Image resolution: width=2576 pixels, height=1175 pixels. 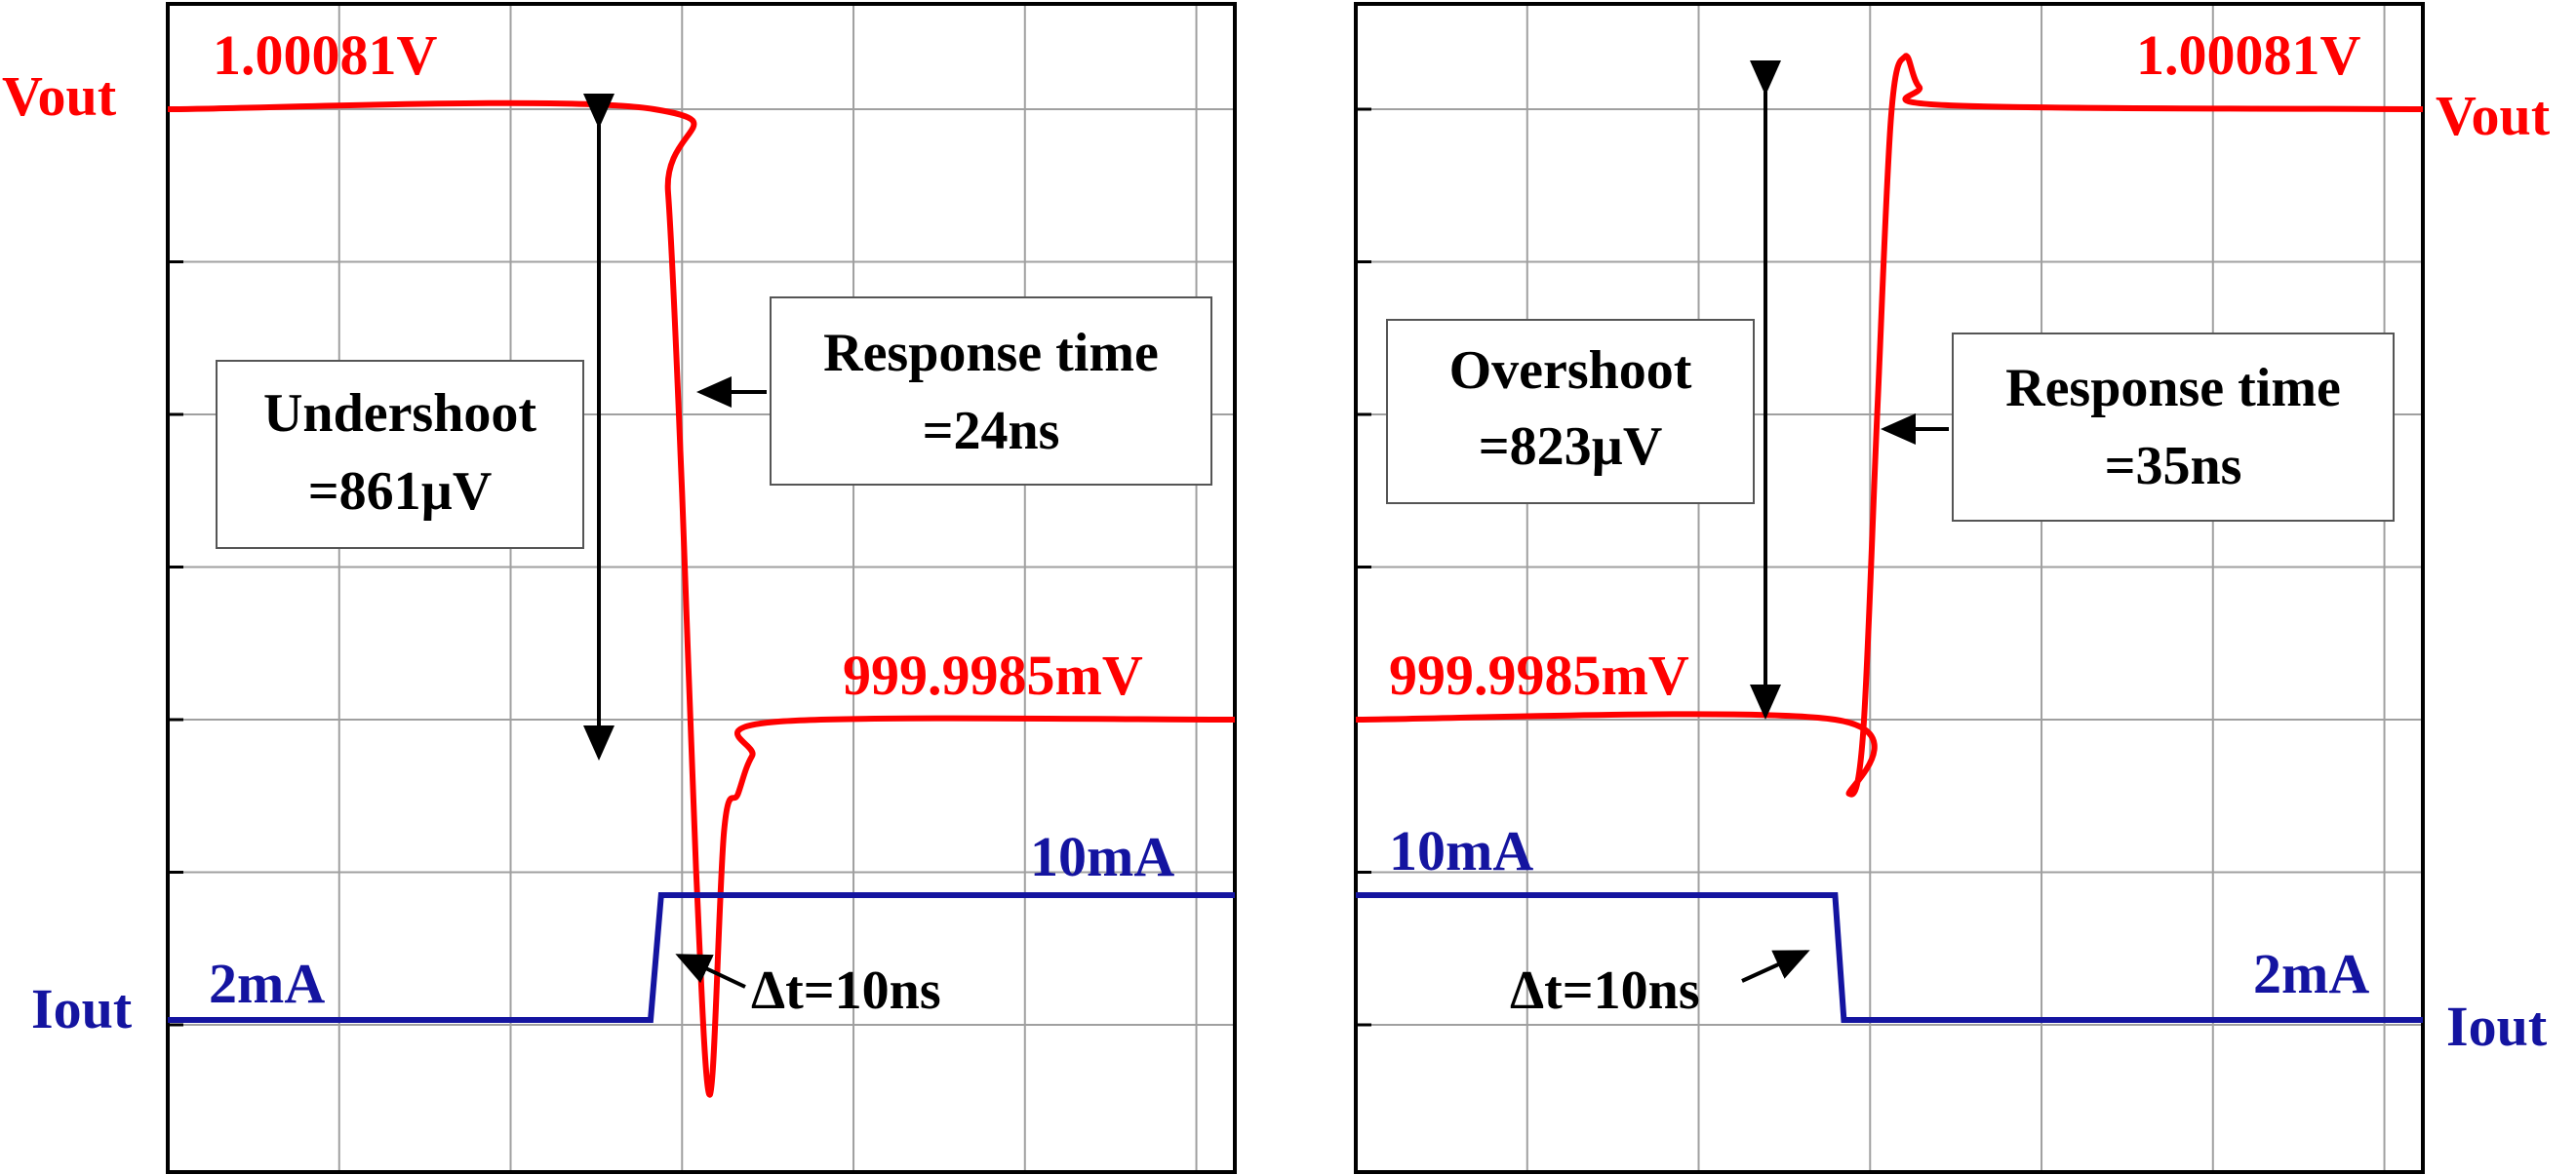 What do you see at coordinates (991, 431) in the screenshot?
I see `response-time-value: =24ns` at bounding box center [991, 431].